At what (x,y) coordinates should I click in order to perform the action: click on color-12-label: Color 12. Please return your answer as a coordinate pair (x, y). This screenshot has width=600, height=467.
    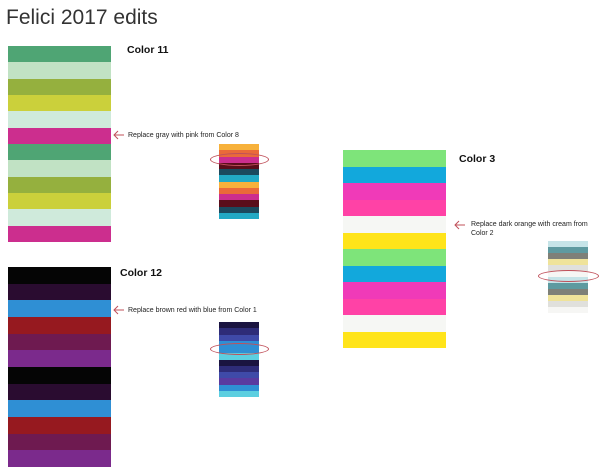
    Looking at the image, I should click on (141, 273).